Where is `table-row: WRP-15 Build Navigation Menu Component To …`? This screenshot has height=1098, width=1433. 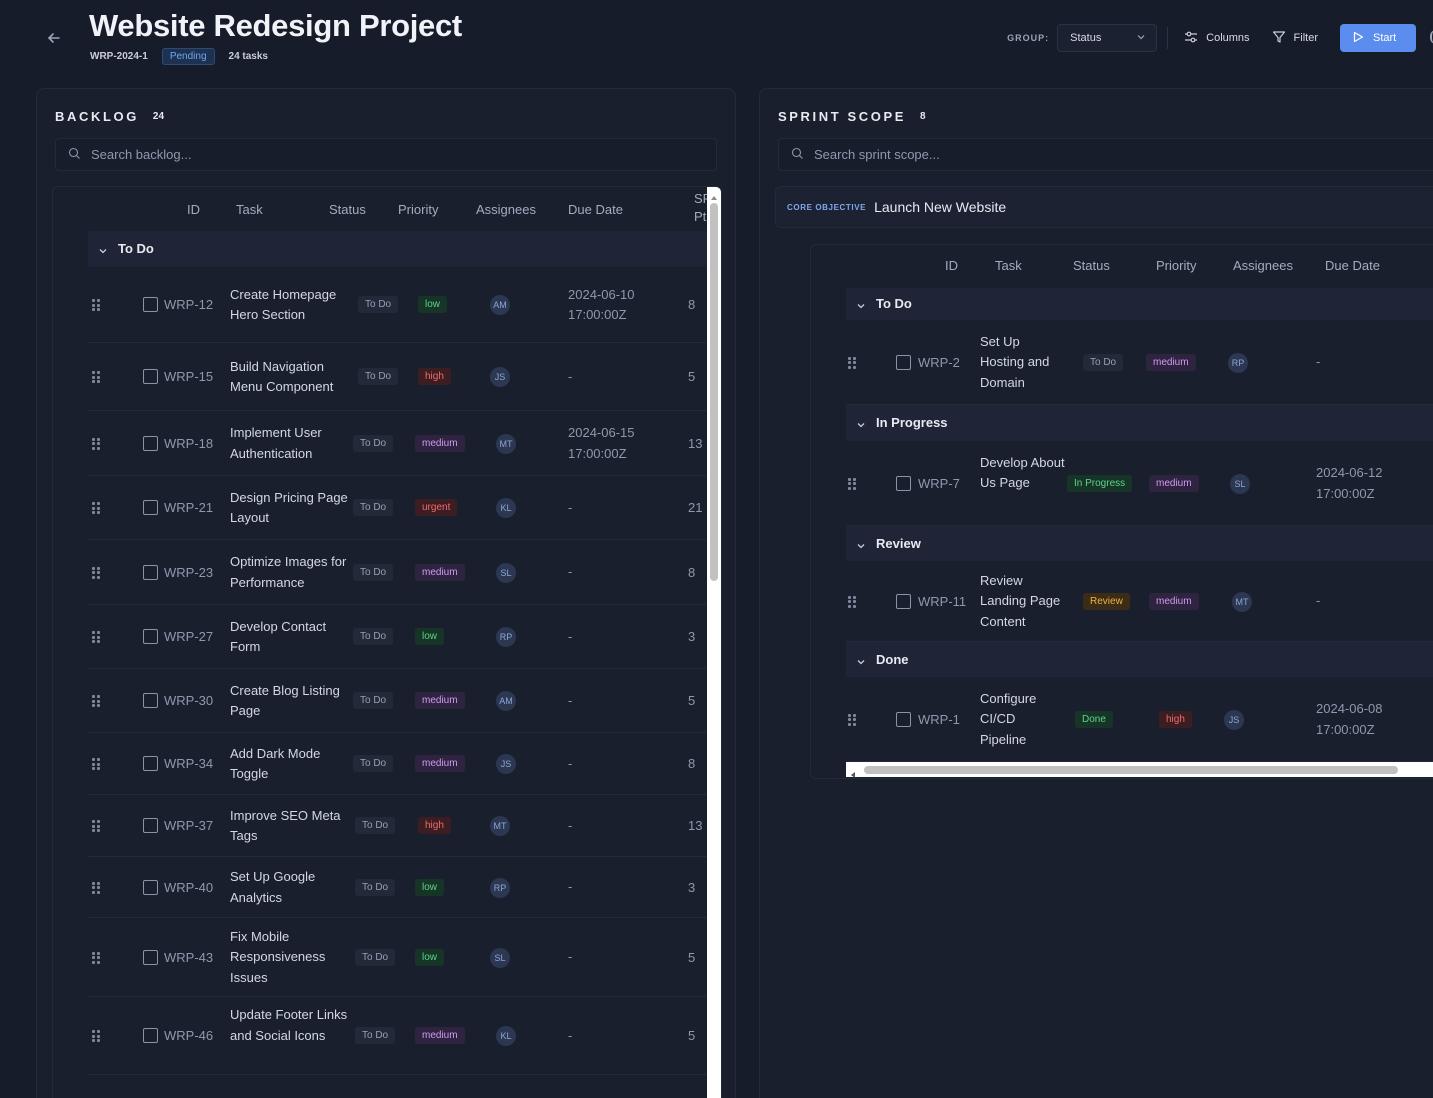
table-row: WRP-15 Build Navigation Menu Component To … is located at coordinates (398, 377).